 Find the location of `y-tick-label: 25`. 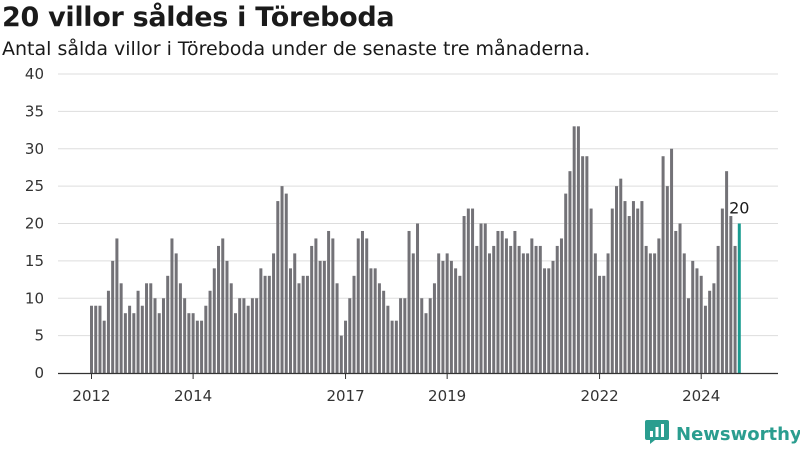

y-tick-label: 25 is located at coordinates (34, 186).